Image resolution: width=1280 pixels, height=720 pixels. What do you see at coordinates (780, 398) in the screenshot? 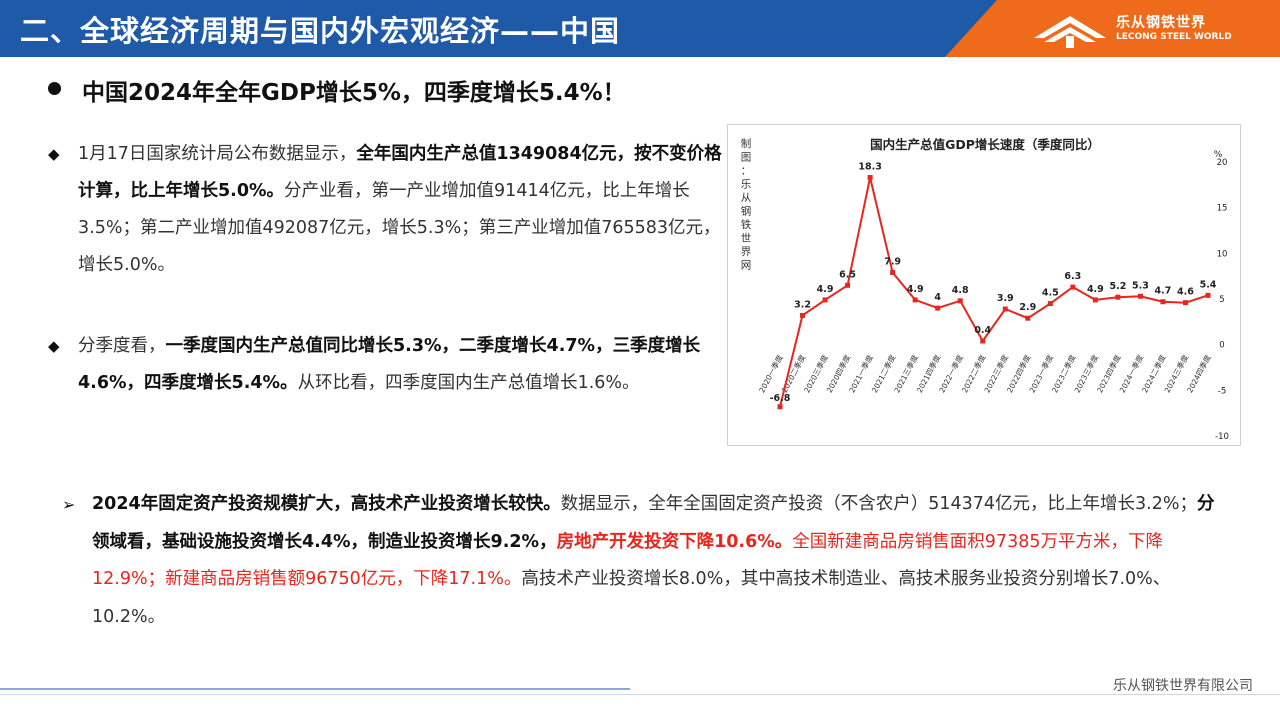
I see `data-label: -6.8` at bounding box center [780, 398].